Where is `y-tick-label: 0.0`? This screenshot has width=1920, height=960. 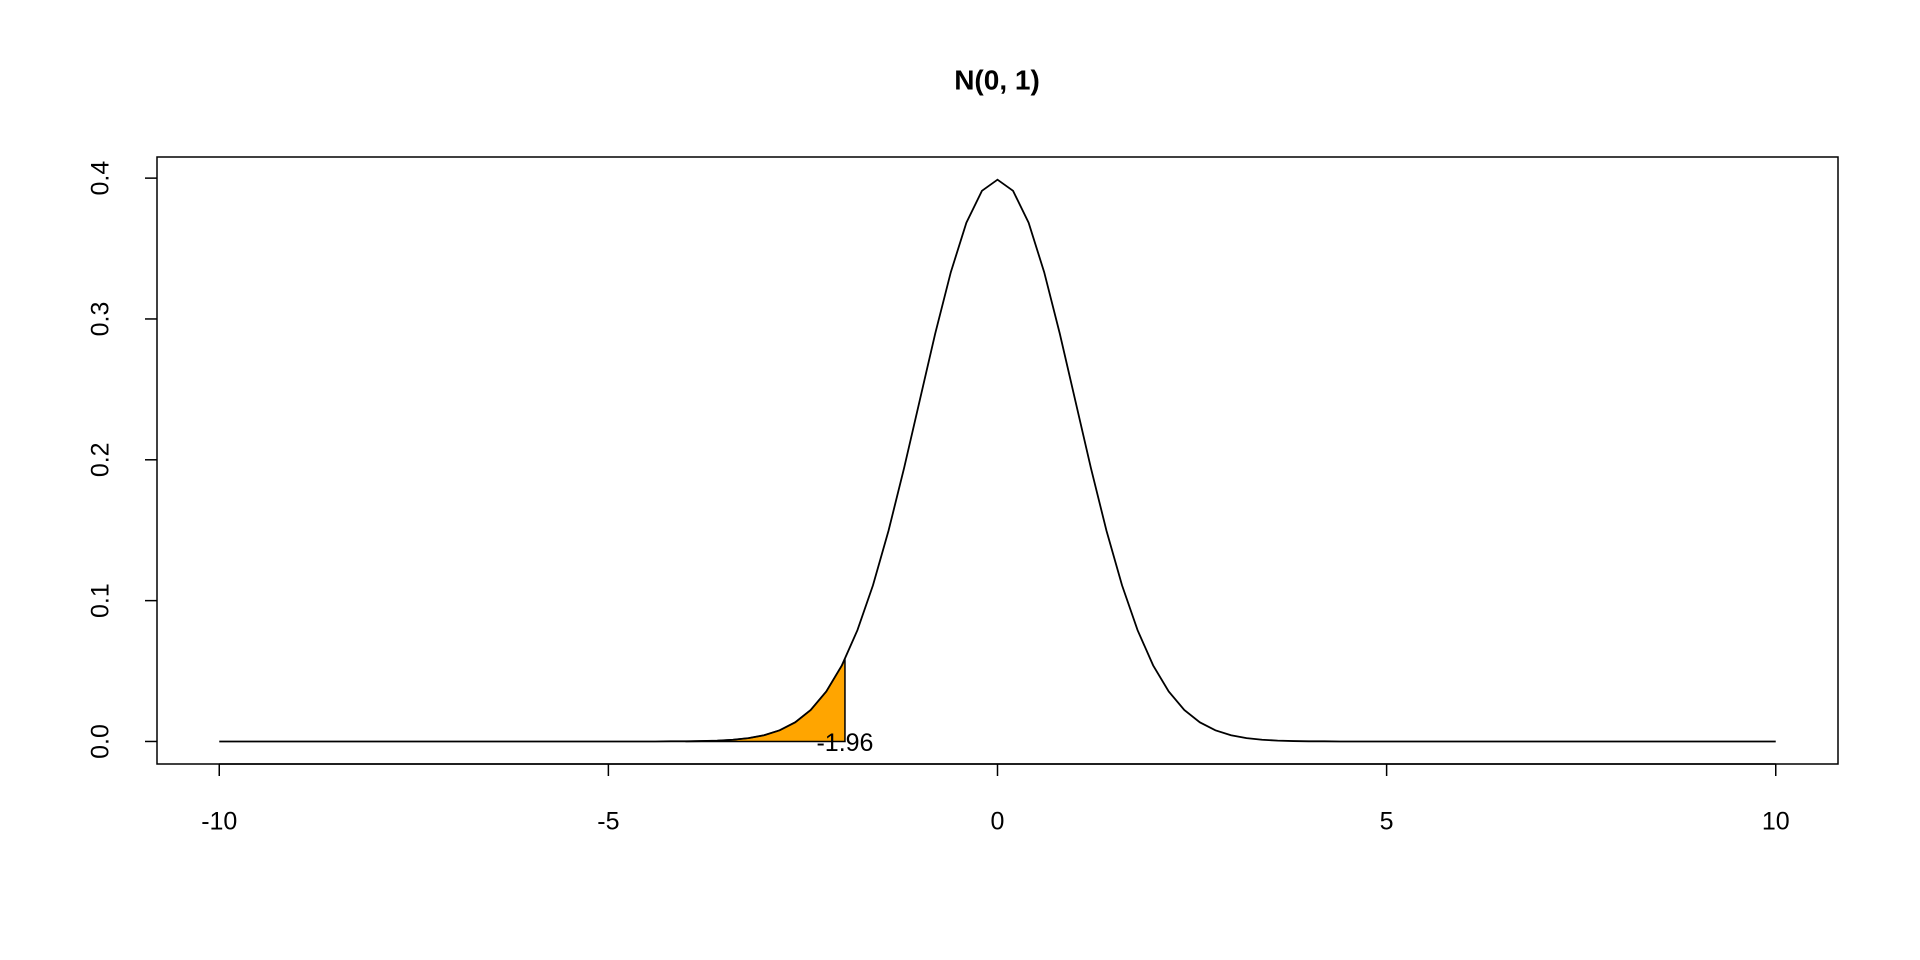
y-tick-label: 0.0 is located at coordinates (101, 741).